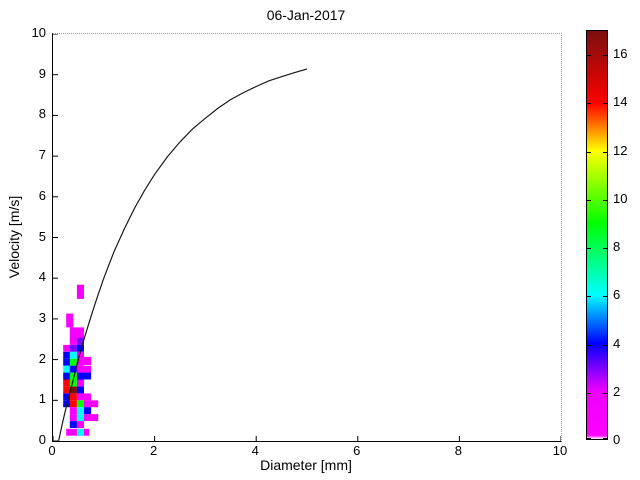 The image size is (640, 480). I want to click on y-tick-label: 6, so click(42, 195).